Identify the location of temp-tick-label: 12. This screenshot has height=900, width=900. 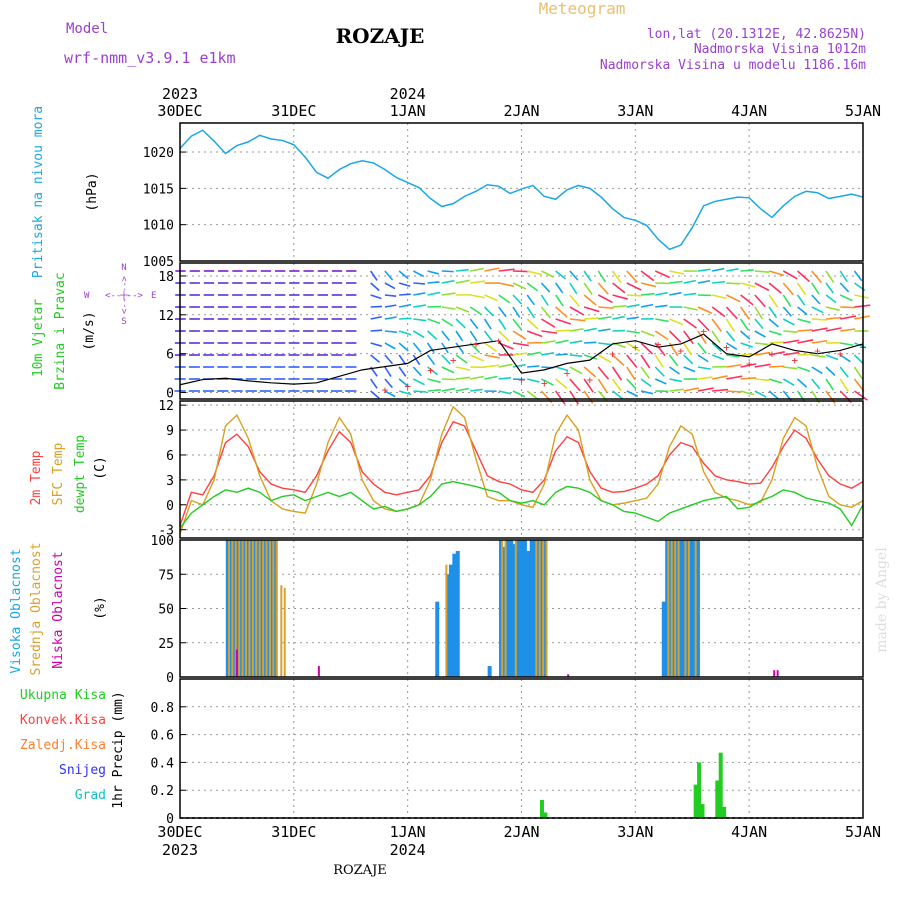
(166, 406).